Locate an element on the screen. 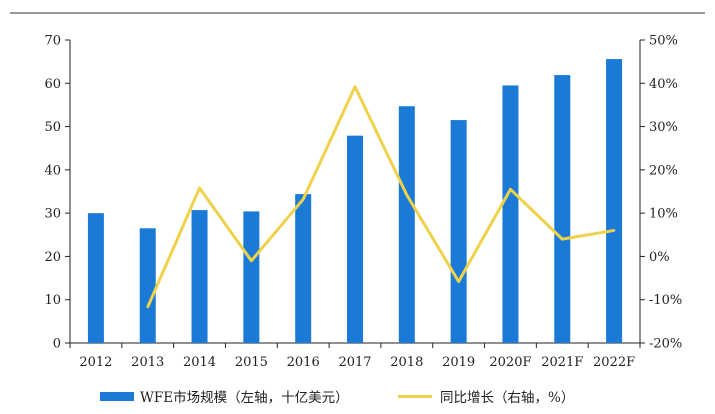 The image size is (715, 414). right-tick-label: -20% is located at coordinates (665, 344).